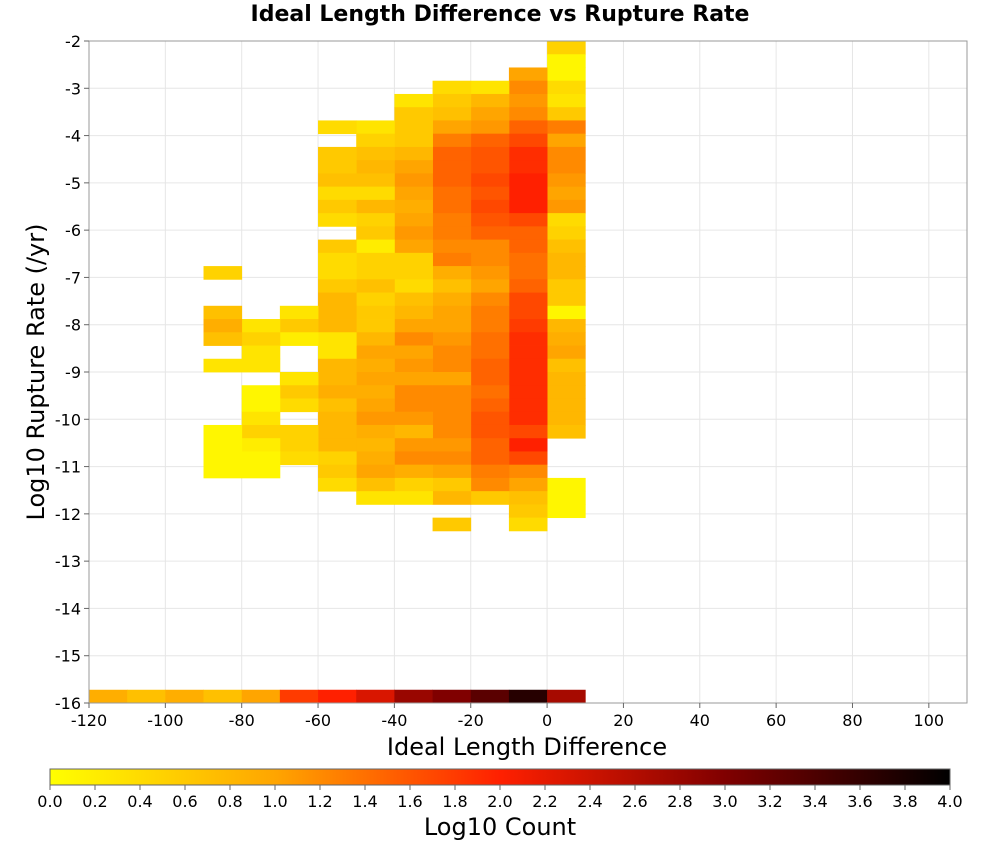 The width and height of the screenshot is (1000, 850). I want to click on x-tick-label: 40, so click(700, 720).